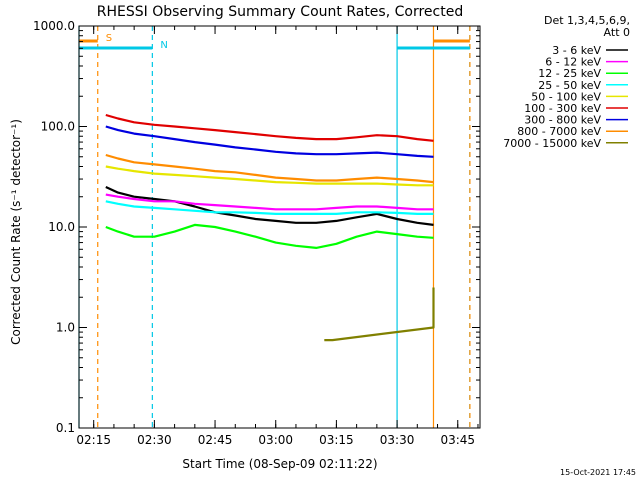  What do you see at coordinates (336, 440) in the screenshot?
I see `x-tick-label: 03:15` at bounding box center [336, 440].